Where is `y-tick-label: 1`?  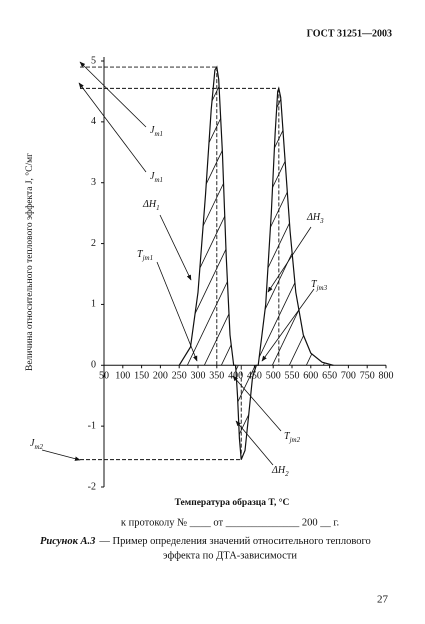 y-tick-label: 1 is located at coordinates (93, 304).